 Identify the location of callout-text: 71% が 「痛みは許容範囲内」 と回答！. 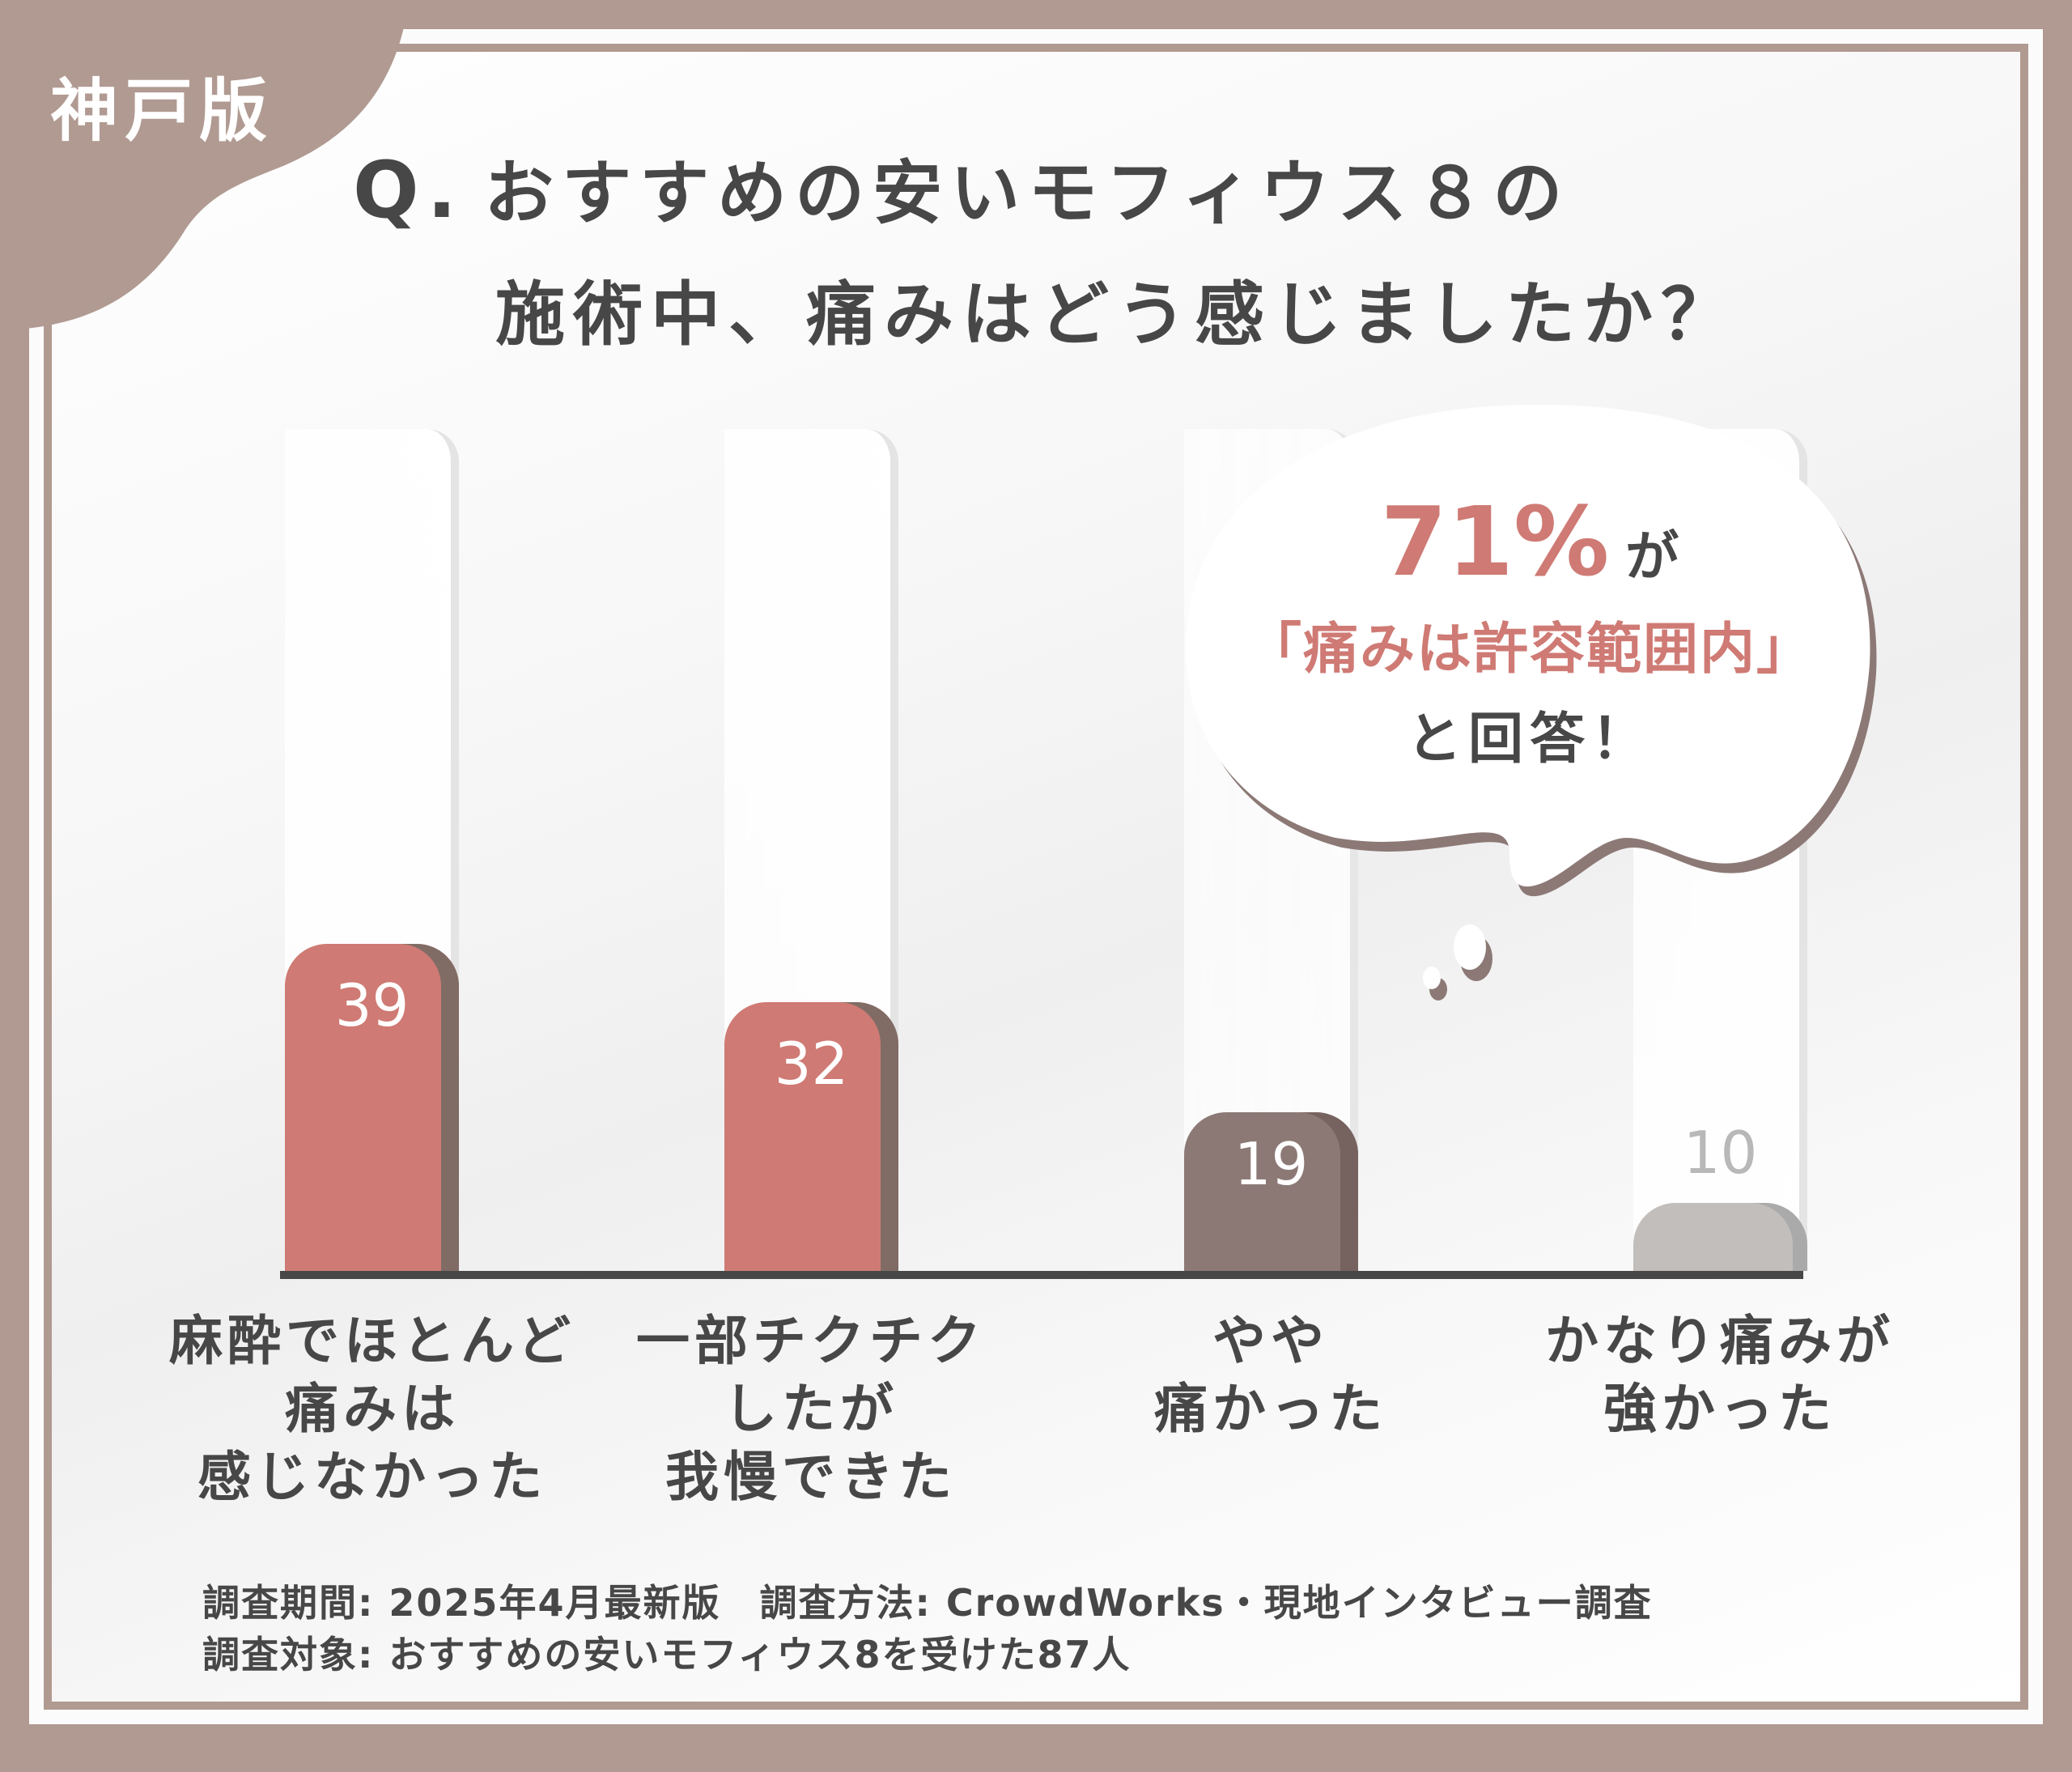
(1530, 630).